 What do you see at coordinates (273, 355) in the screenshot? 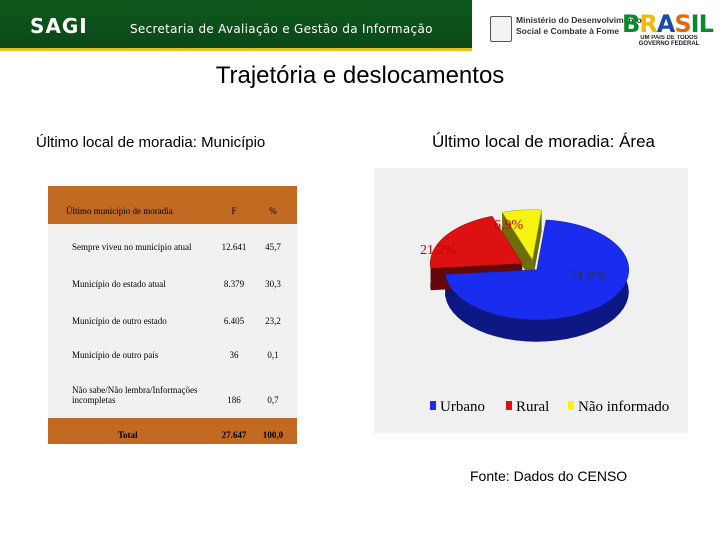
I see `table-row-pct: 0,1` at bounding box center [273, 355].